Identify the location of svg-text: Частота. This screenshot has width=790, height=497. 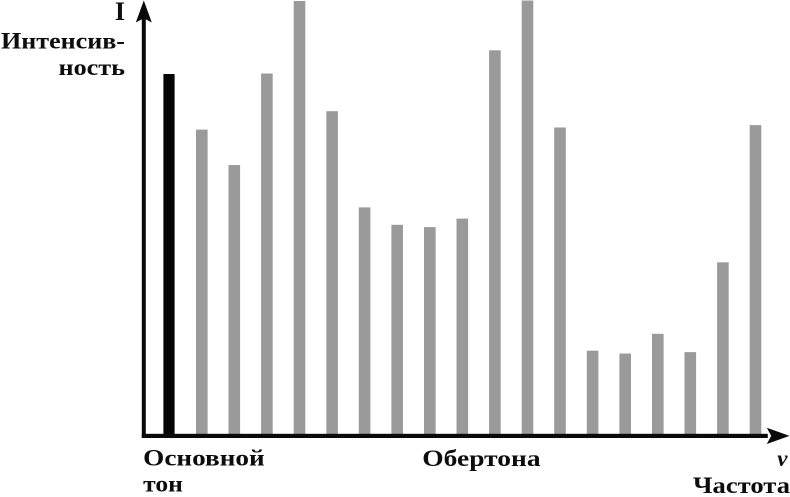
(741, 485).